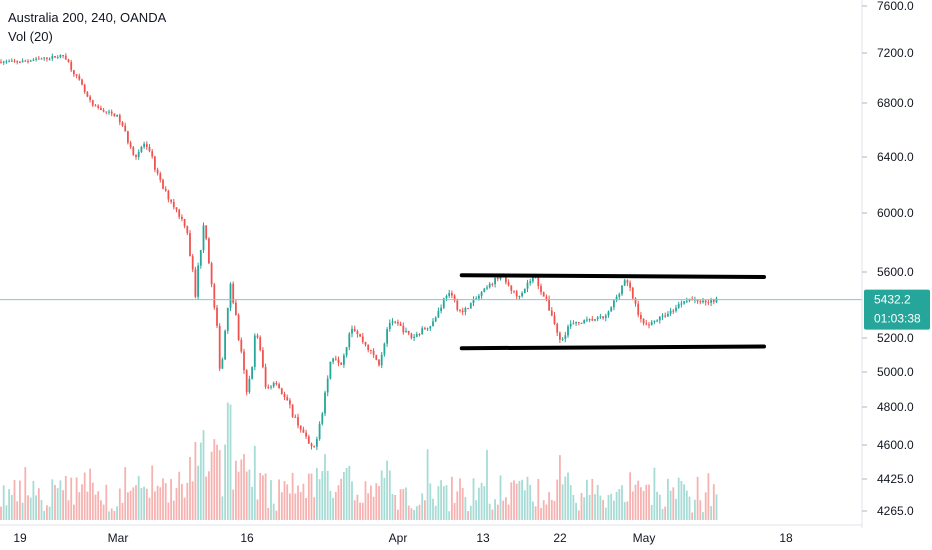  I want to click on x-tick-label: 18, so click(786, 538).